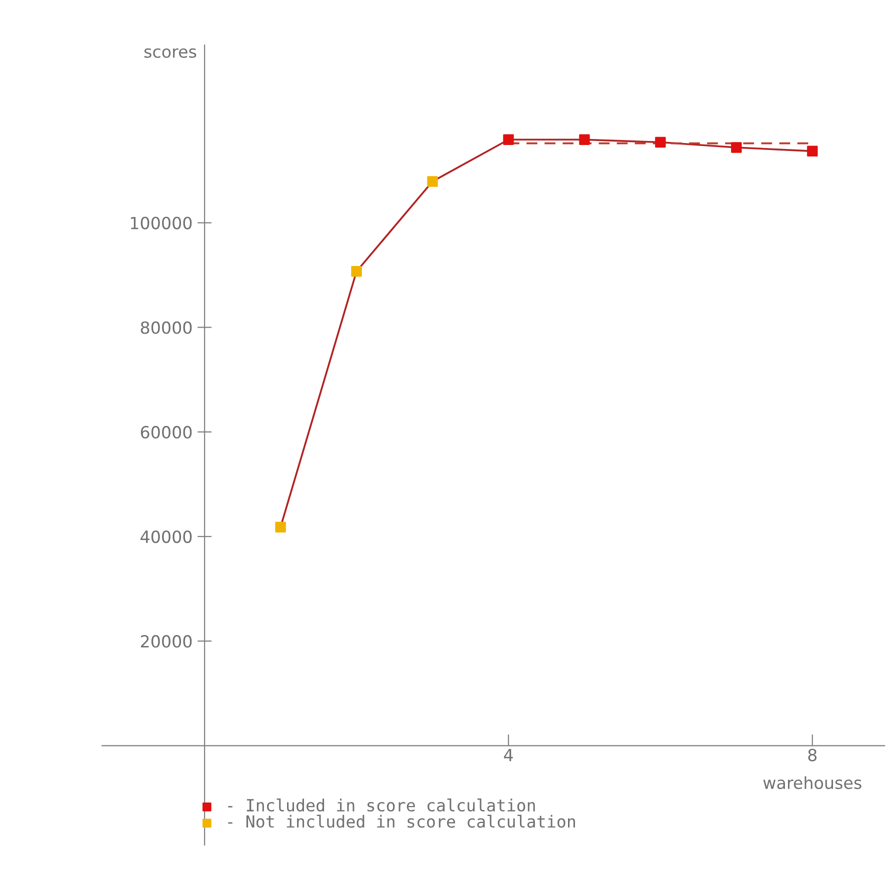  I want to click on legend-label: - Not included in score calculation, so click(401, 821).